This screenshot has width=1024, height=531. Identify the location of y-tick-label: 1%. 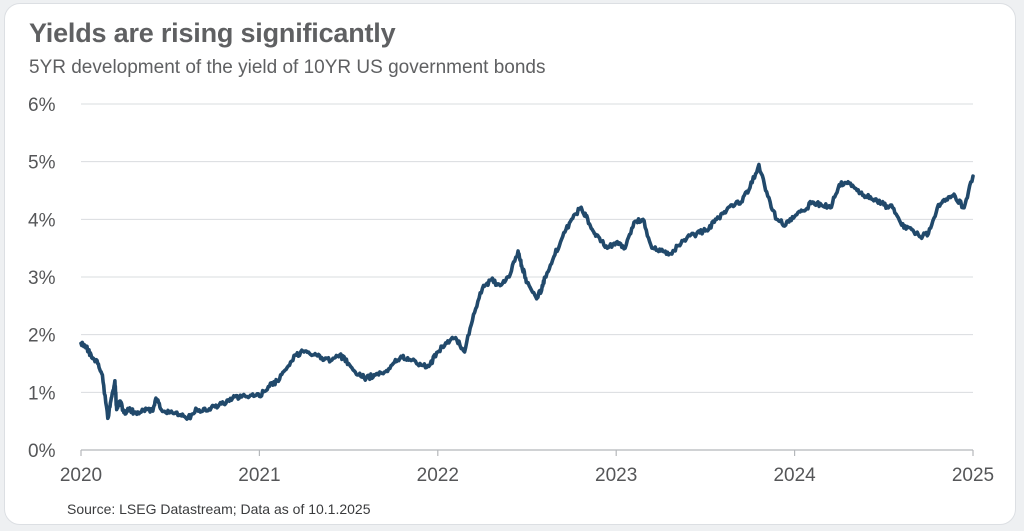
(42, 393).